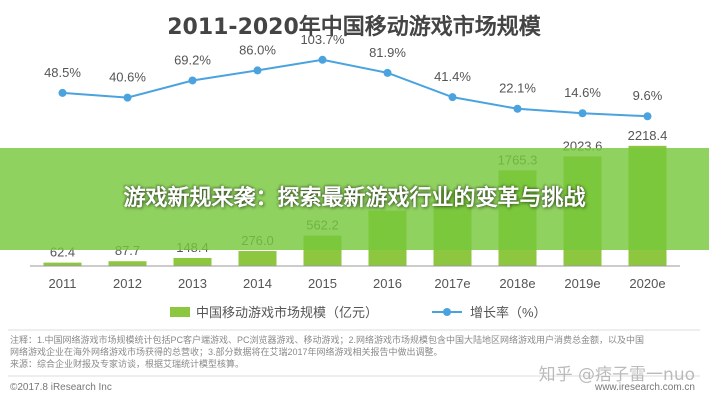  What do you see at coordinates (452, 76) in the screenshot?
I see `line-label-2017e: 41.4%` at bounding box center [452, 76].